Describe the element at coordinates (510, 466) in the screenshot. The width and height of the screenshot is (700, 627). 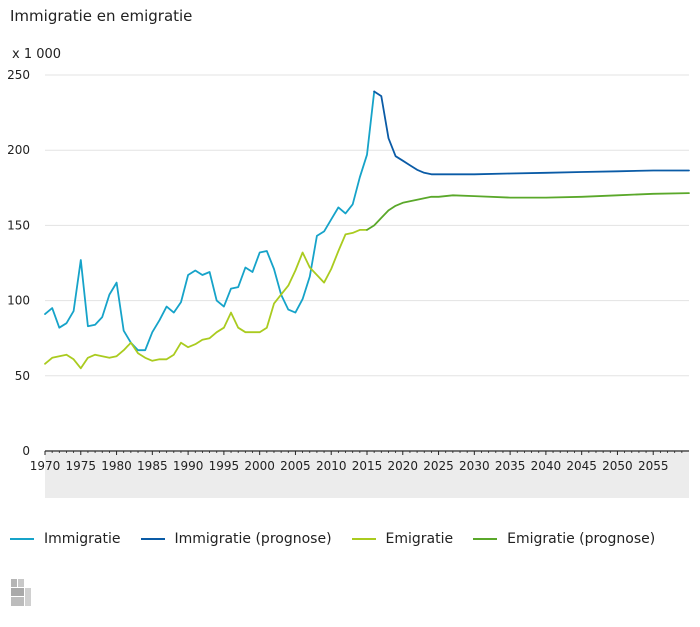
I see `x-tick-label: 2035` at that location.